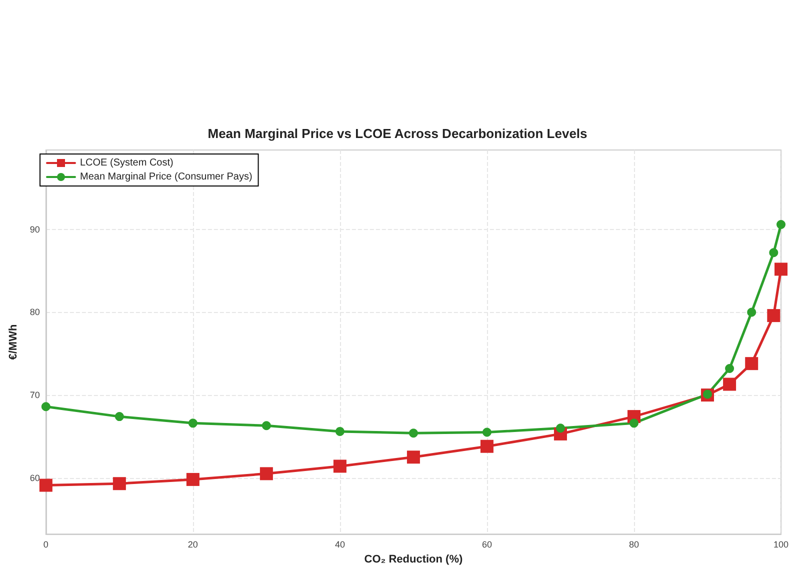 The image size is (795, 570). Describe the element at coordinates (633, 545) in the screenshot. I see `x-tick-label: 80` at that location.